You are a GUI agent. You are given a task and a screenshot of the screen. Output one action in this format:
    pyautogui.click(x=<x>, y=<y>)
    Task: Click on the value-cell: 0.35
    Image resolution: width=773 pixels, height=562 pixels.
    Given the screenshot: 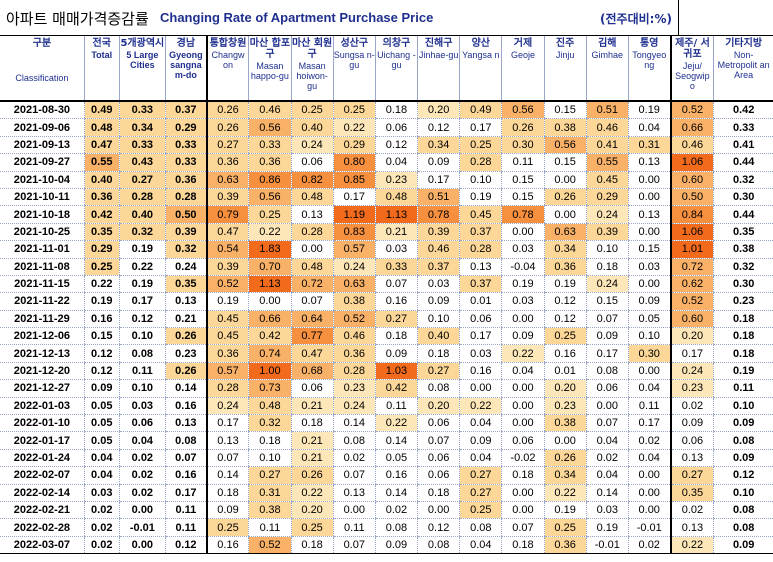 What is the action you would take?
    pyautogui.click(x=186, y=284)
    